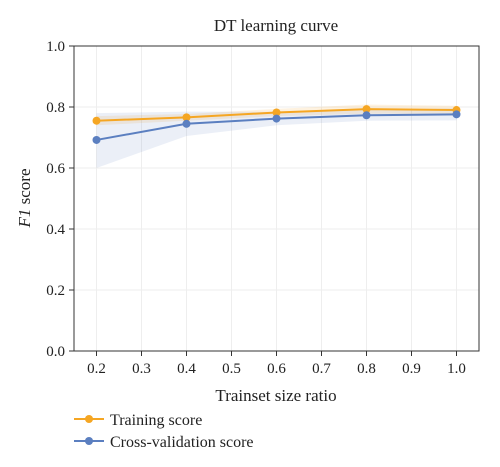 The width and height of the screenshot is (500, 467). What do you see at coordinates (321, 369) in the screenshot?
I see `x-tick-label: 0.7` at bounding box center [321, 369].